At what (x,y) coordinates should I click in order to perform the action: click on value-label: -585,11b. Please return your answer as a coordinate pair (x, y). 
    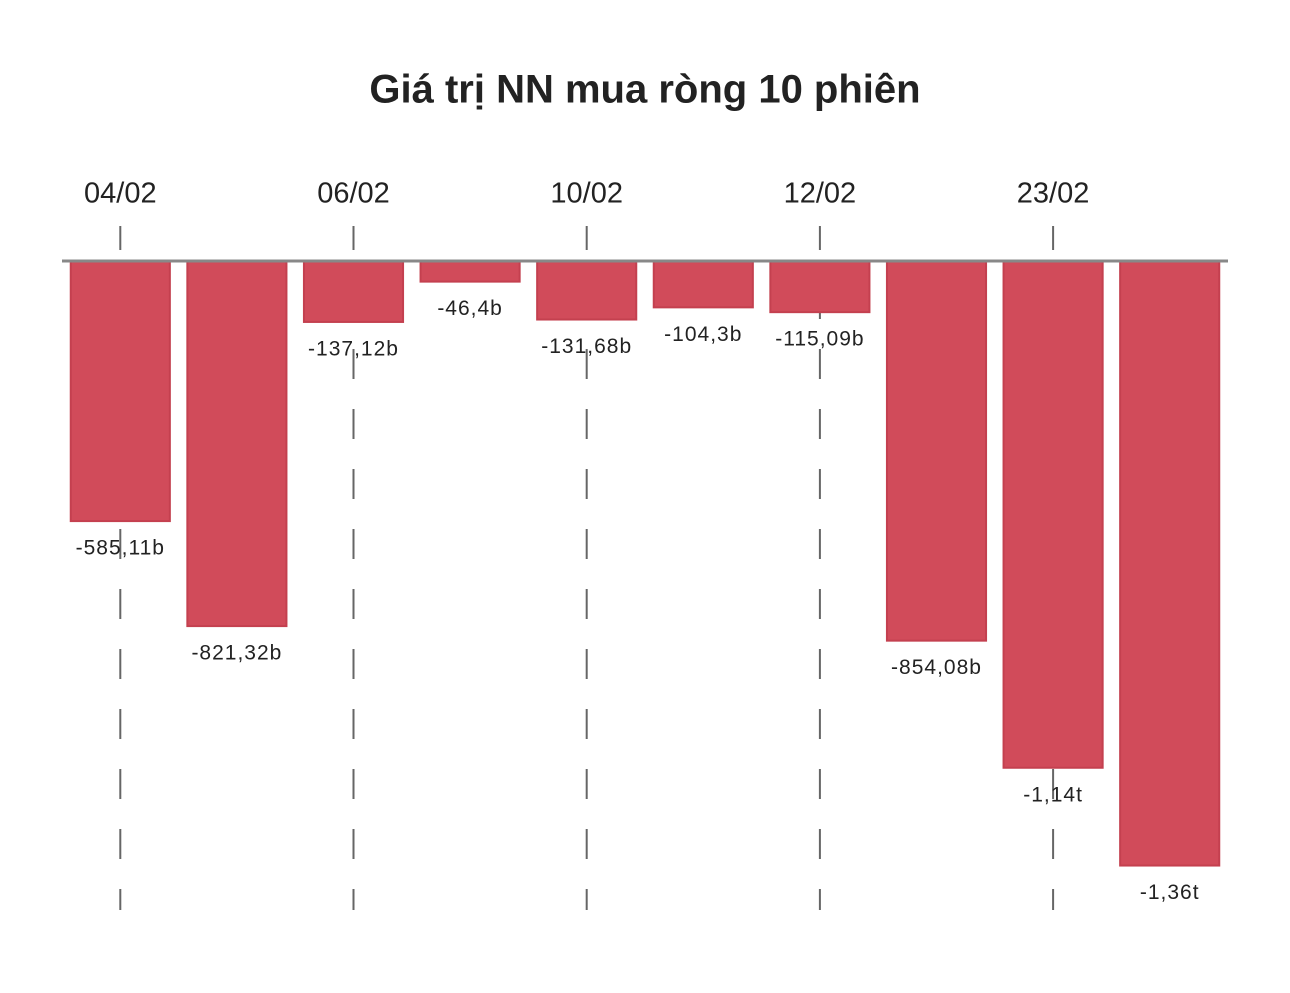
    Looking at the image, I should click on (120, 548).